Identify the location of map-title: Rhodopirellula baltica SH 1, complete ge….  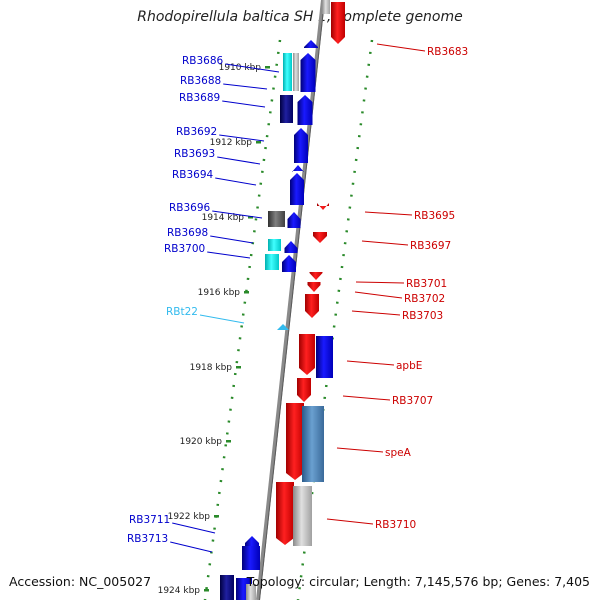
(300, 17).